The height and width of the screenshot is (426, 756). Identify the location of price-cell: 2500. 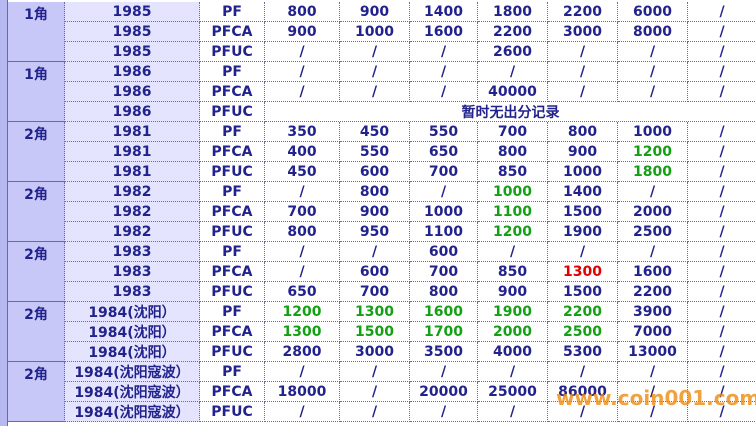
(583, 332).